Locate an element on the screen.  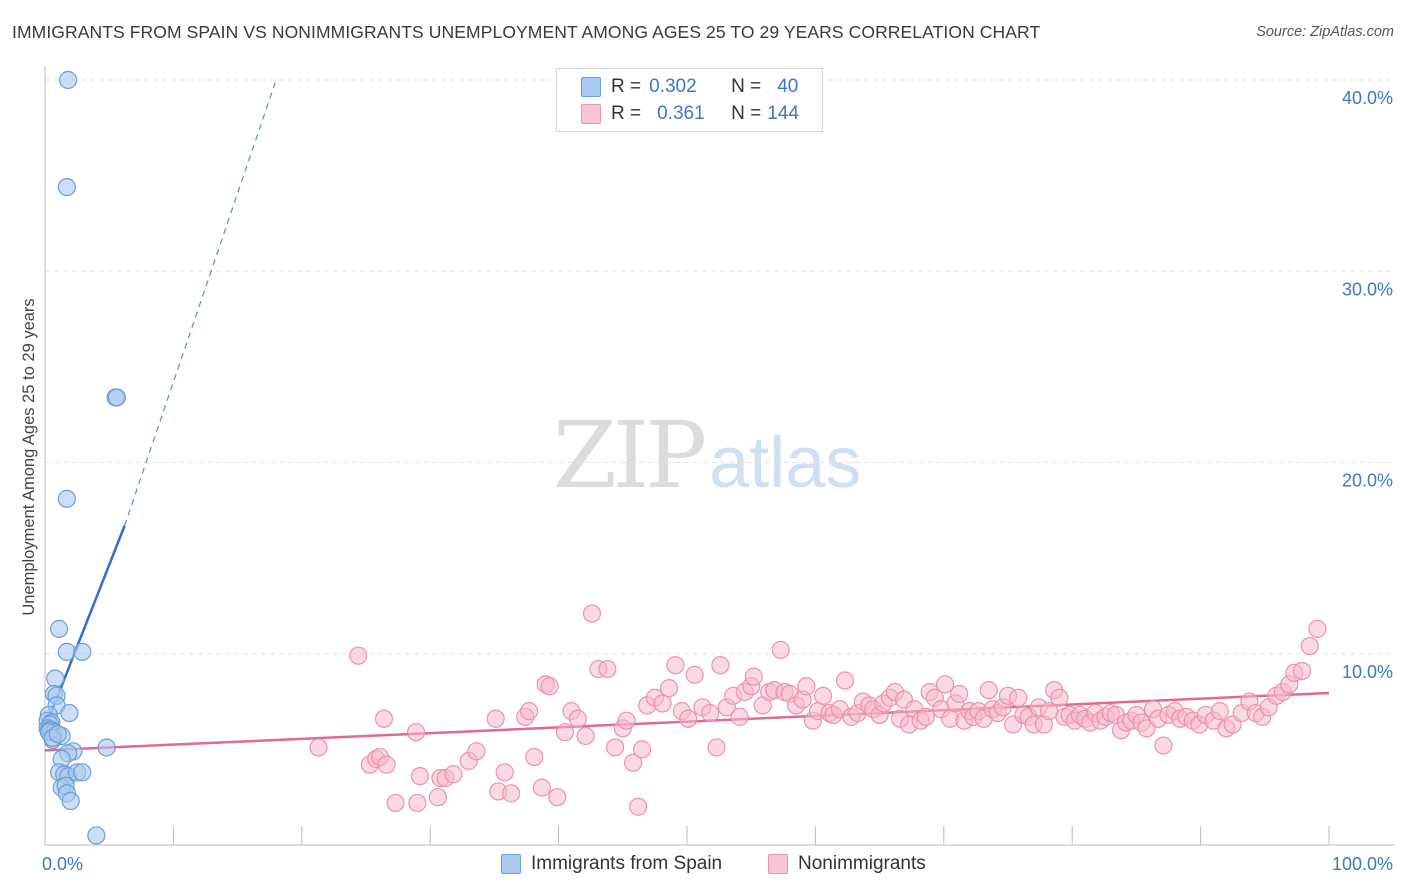
bottom-legend-nonimmigrants: Nonimmigrants is located at coordinates (847, 864).